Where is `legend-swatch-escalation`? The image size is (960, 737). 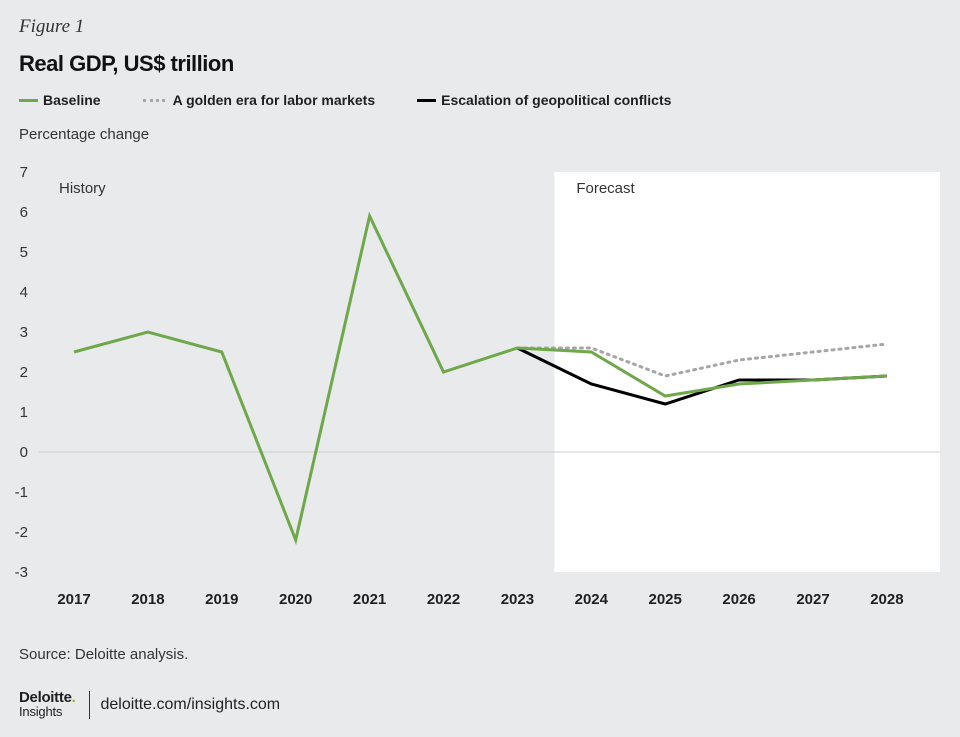 legend-swatch-escalation is located at coordinates (427, 100).